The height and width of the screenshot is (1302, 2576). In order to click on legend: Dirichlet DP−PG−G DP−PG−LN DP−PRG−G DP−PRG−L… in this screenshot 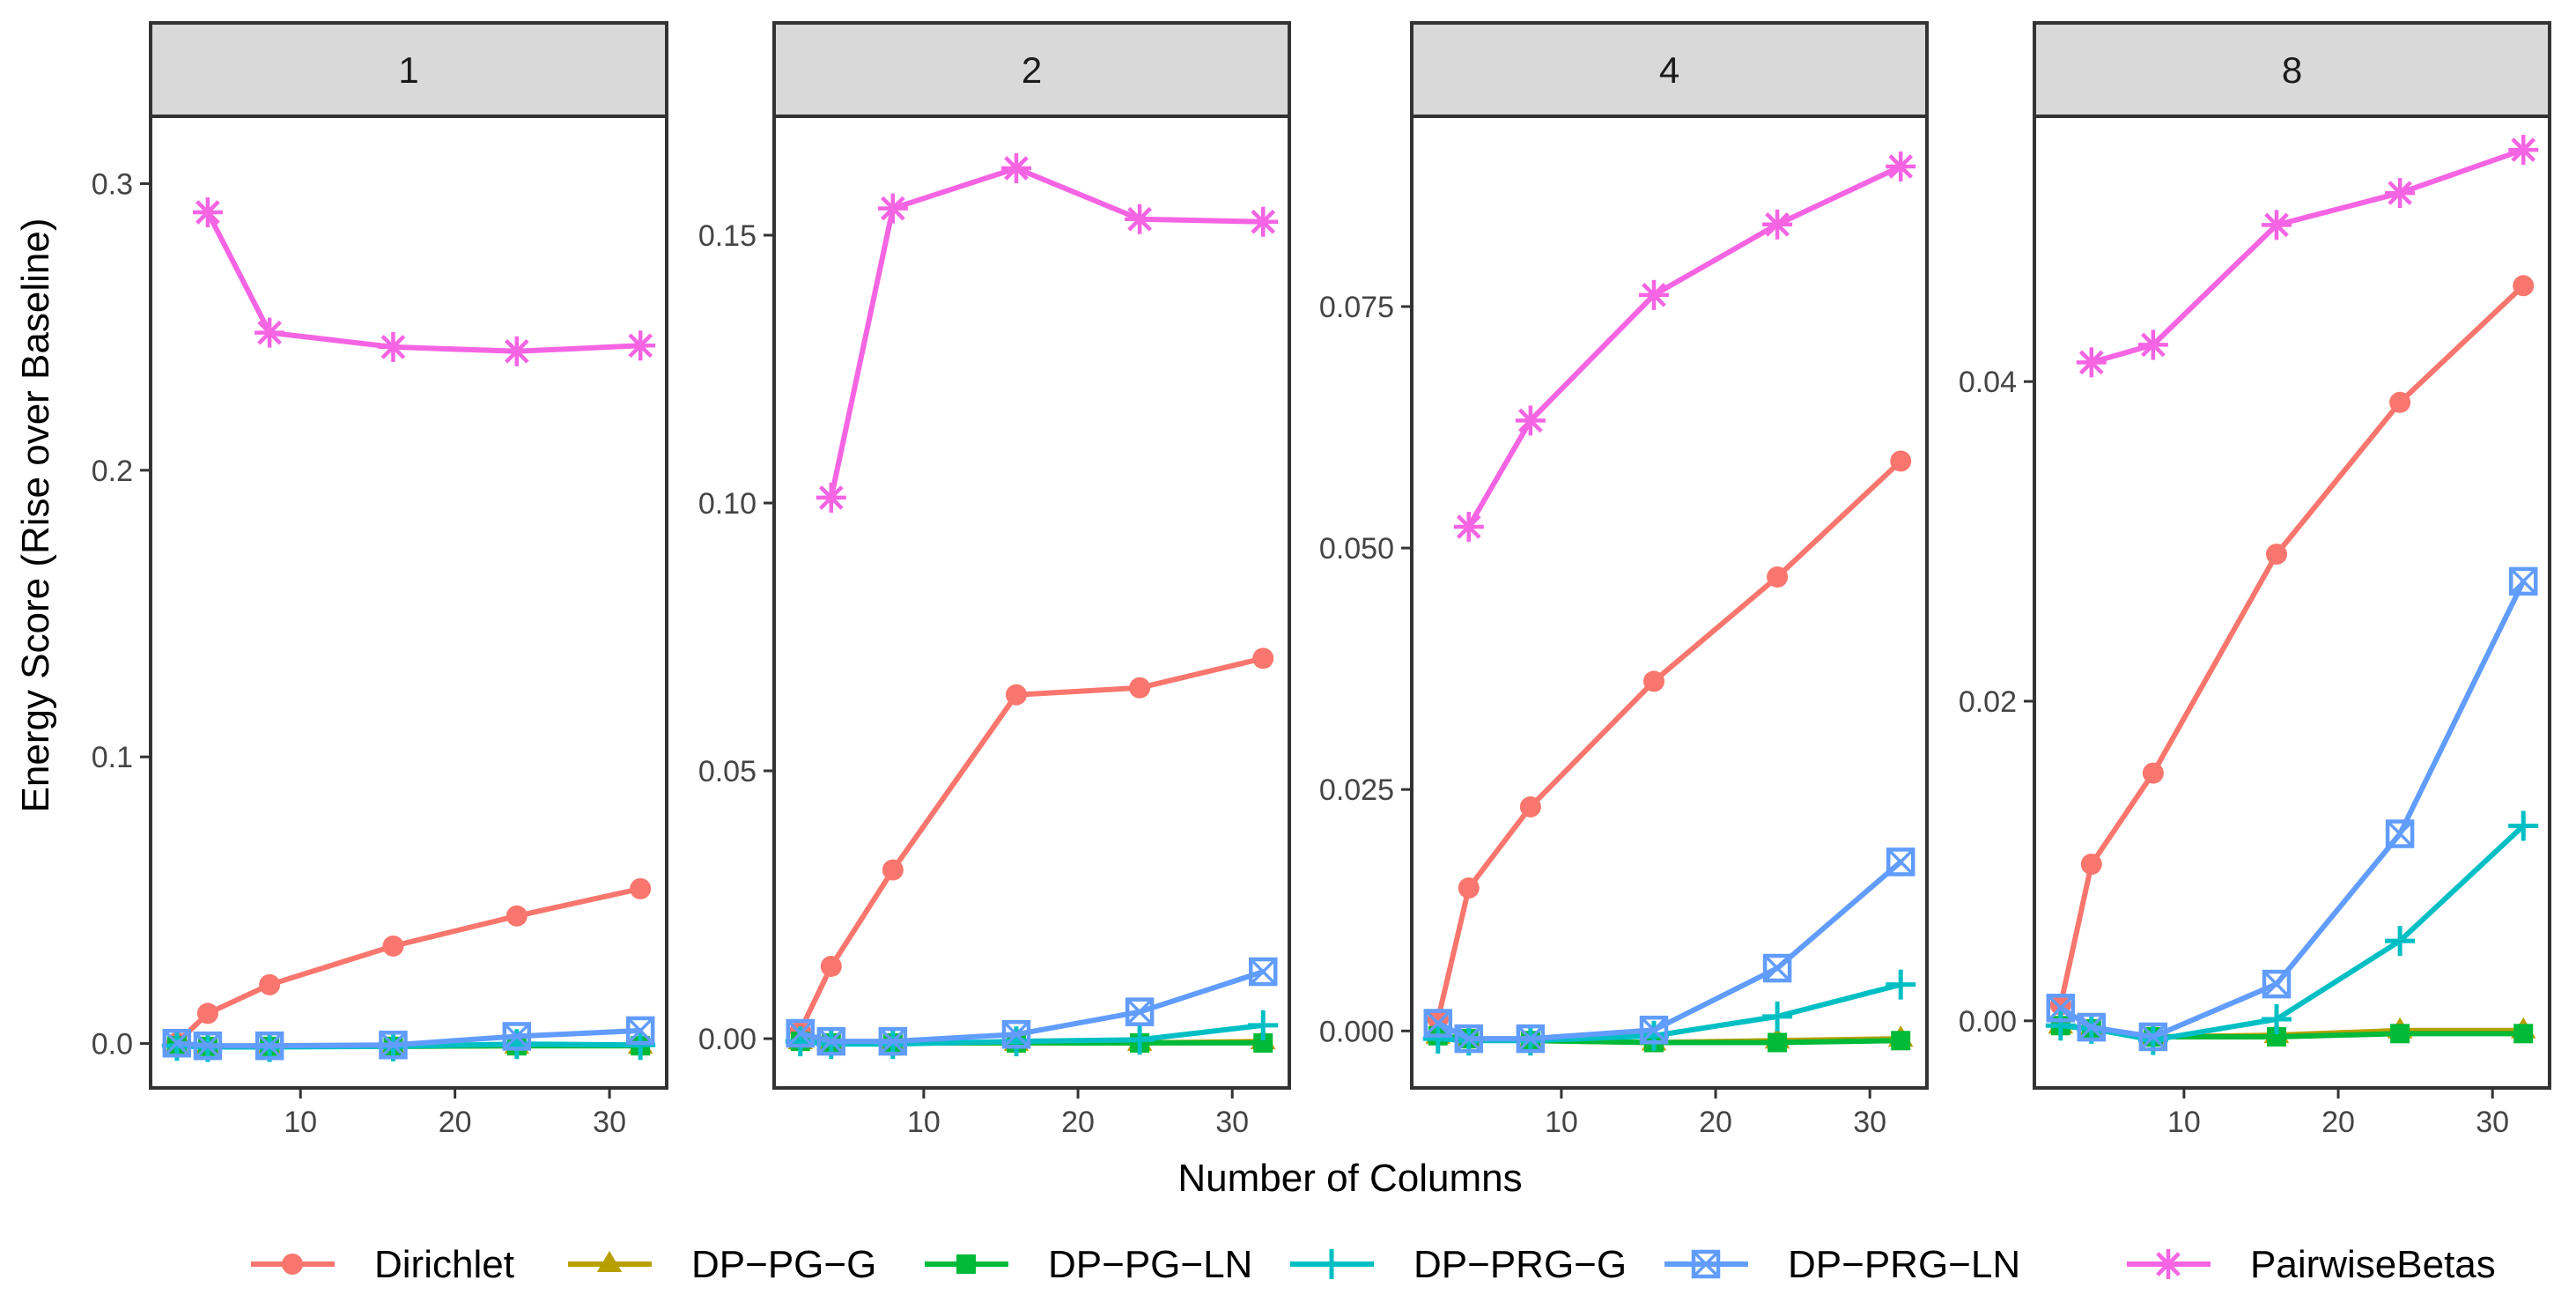, I will do `click(1373, 1264)`.